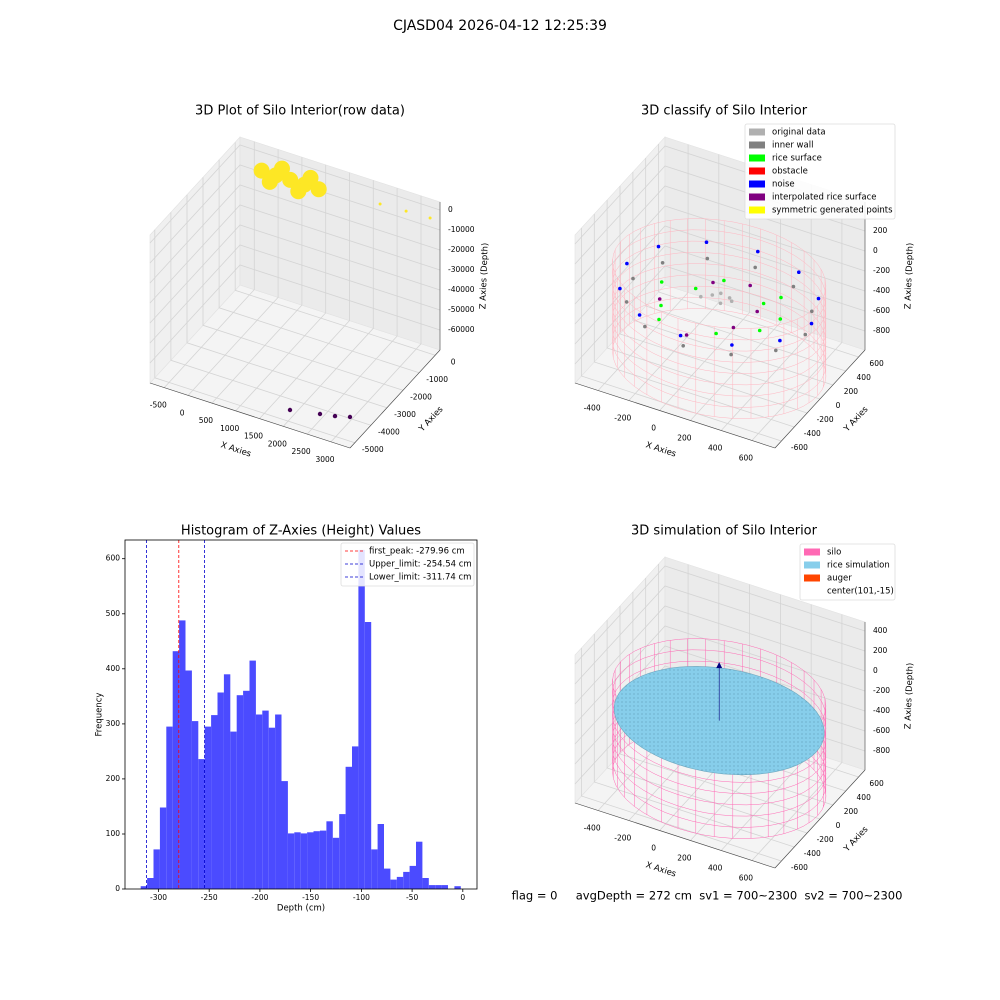  I want to click on legend-label: noise, so click(783, 185).